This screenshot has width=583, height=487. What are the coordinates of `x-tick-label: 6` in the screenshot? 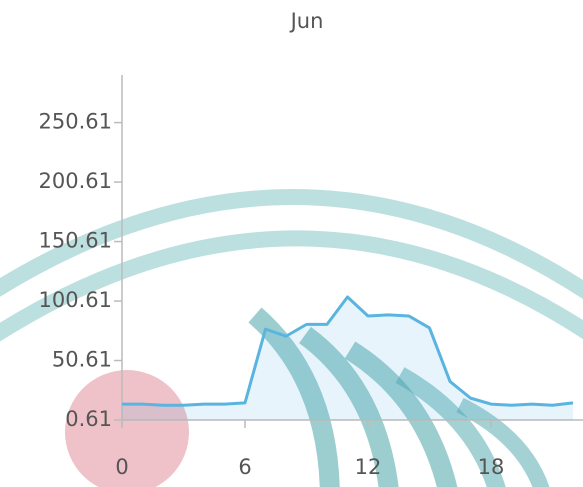 It's located at (244, 467).